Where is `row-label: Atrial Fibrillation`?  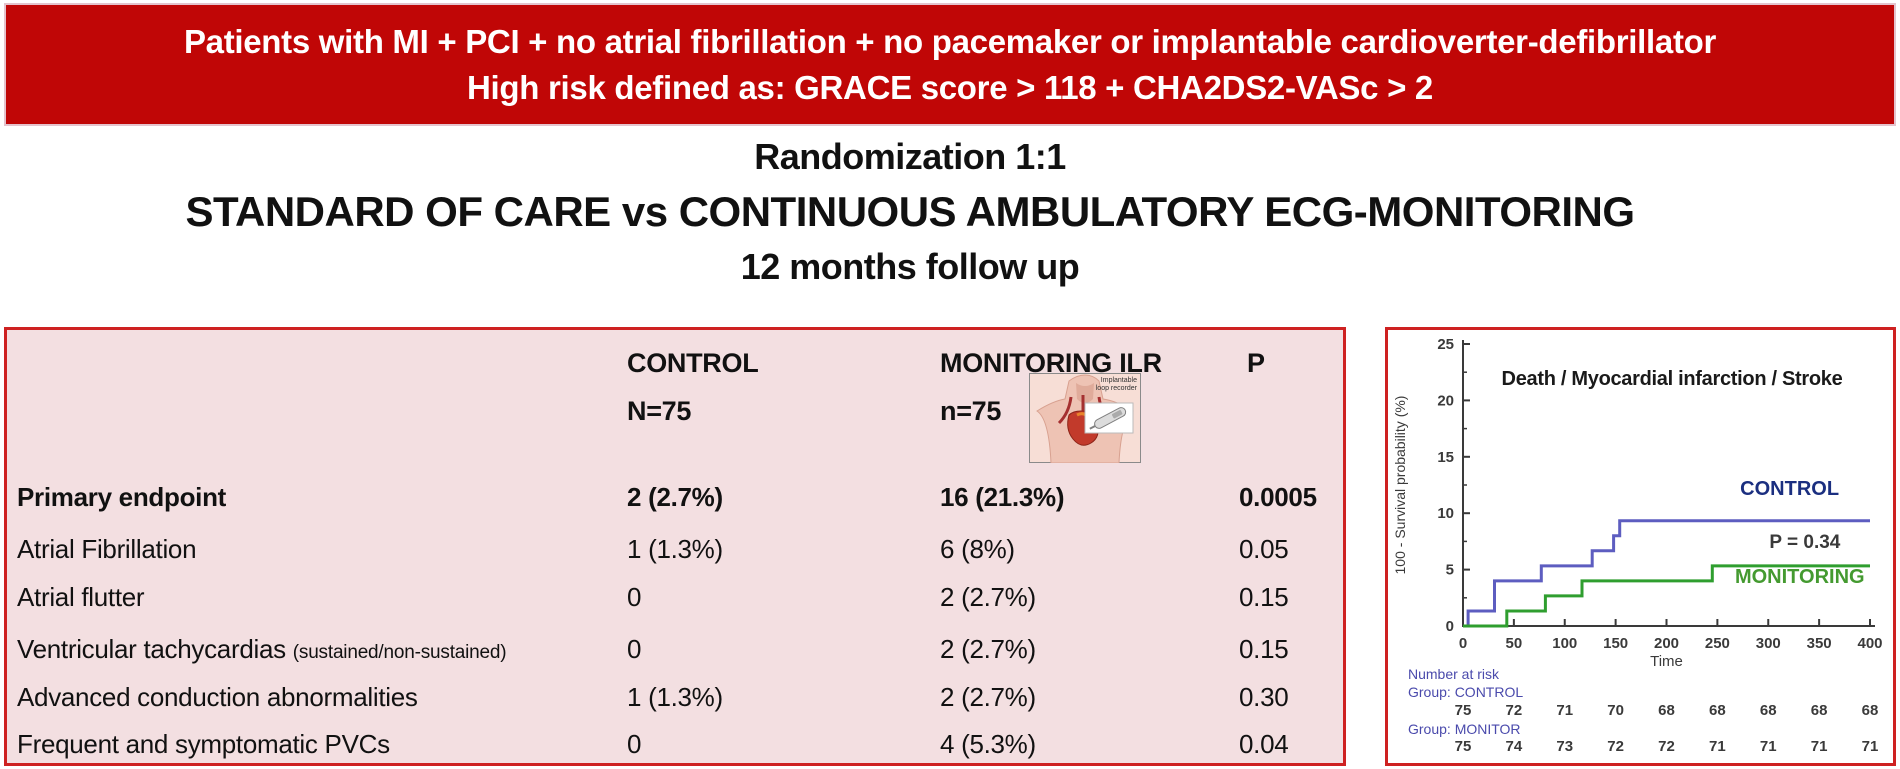 row-label: Atrial Fibrillation is located at coordinates (107, 548).